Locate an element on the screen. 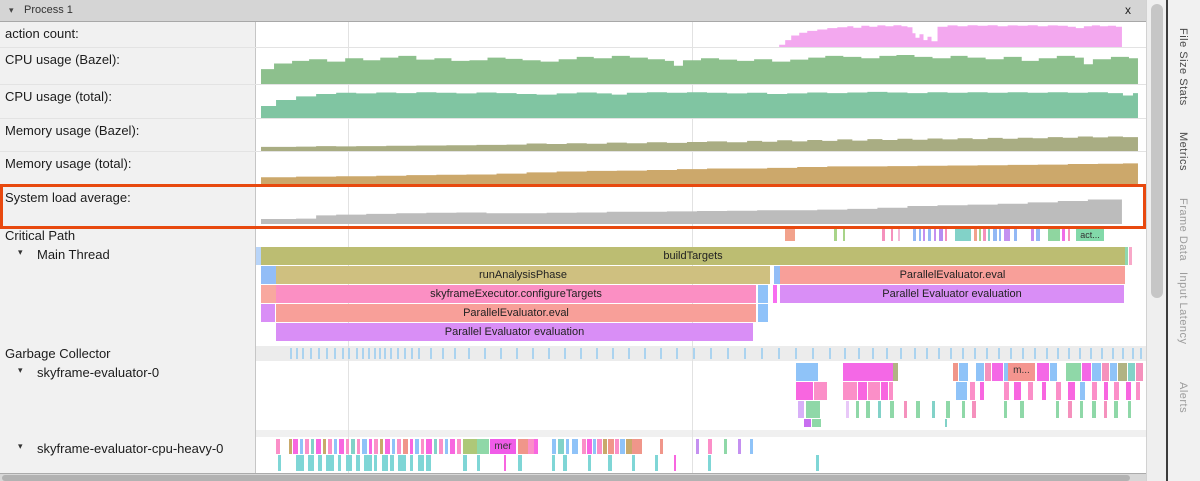 The height and width of the screenshot is (481, 1200). vertical-scrollbar-thumb is located at coordinates (1157, 151).